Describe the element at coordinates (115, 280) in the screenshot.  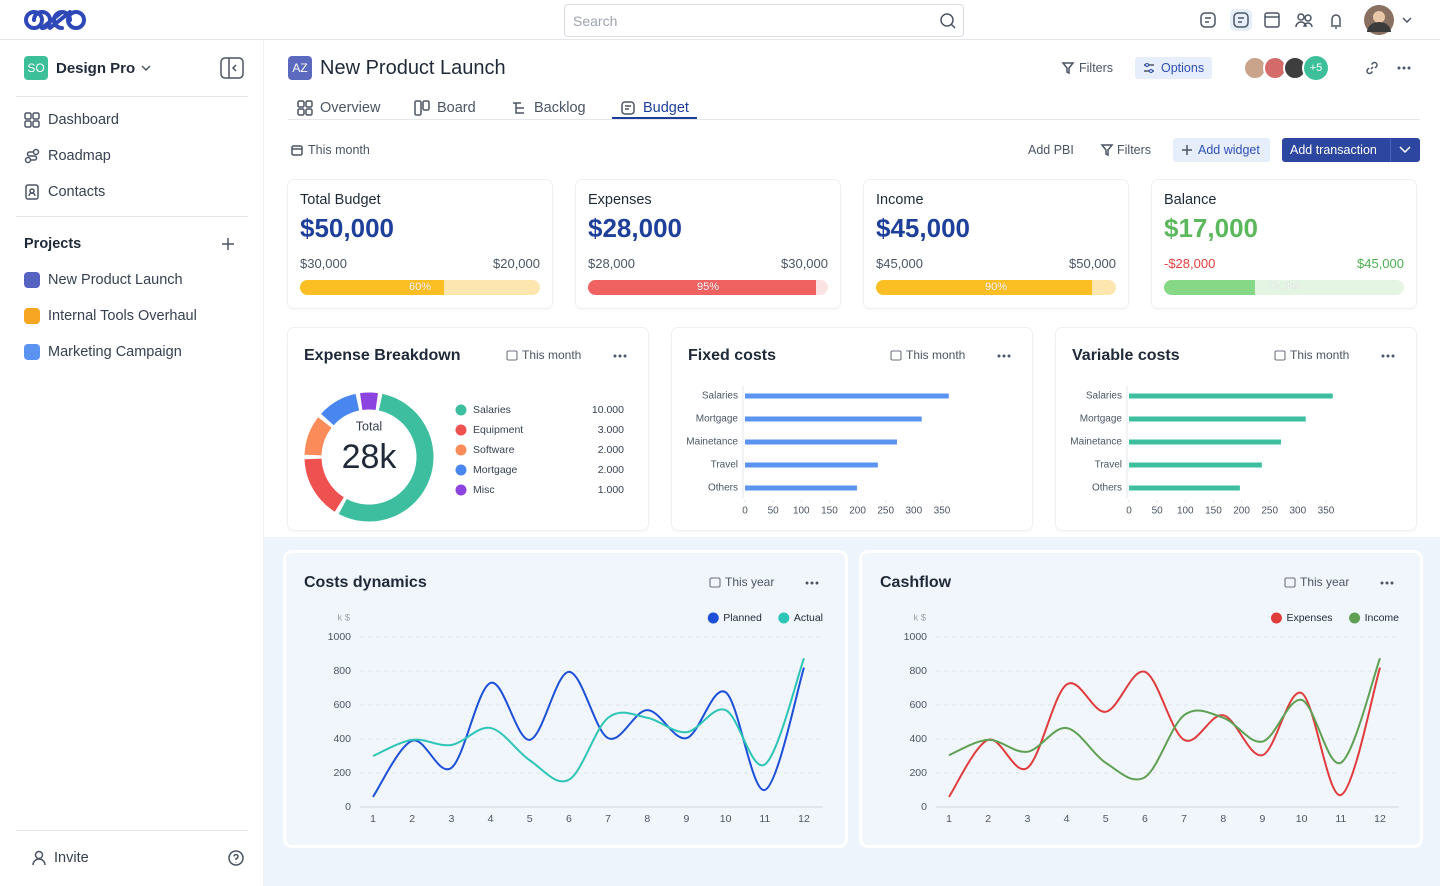
I see `project-name: New Product Launch` at that location.